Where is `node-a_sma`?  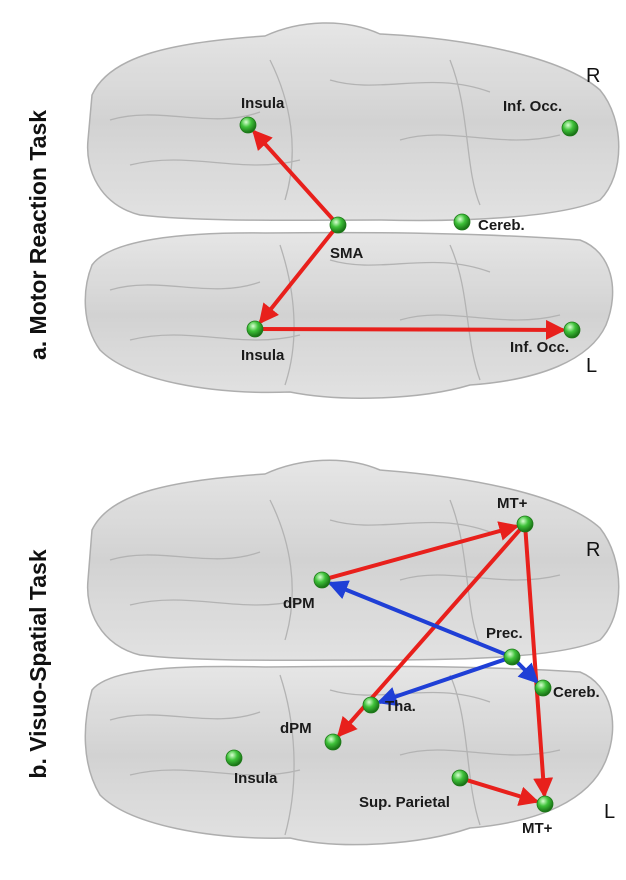
node-a_sma is located at coordinates (338, 225).